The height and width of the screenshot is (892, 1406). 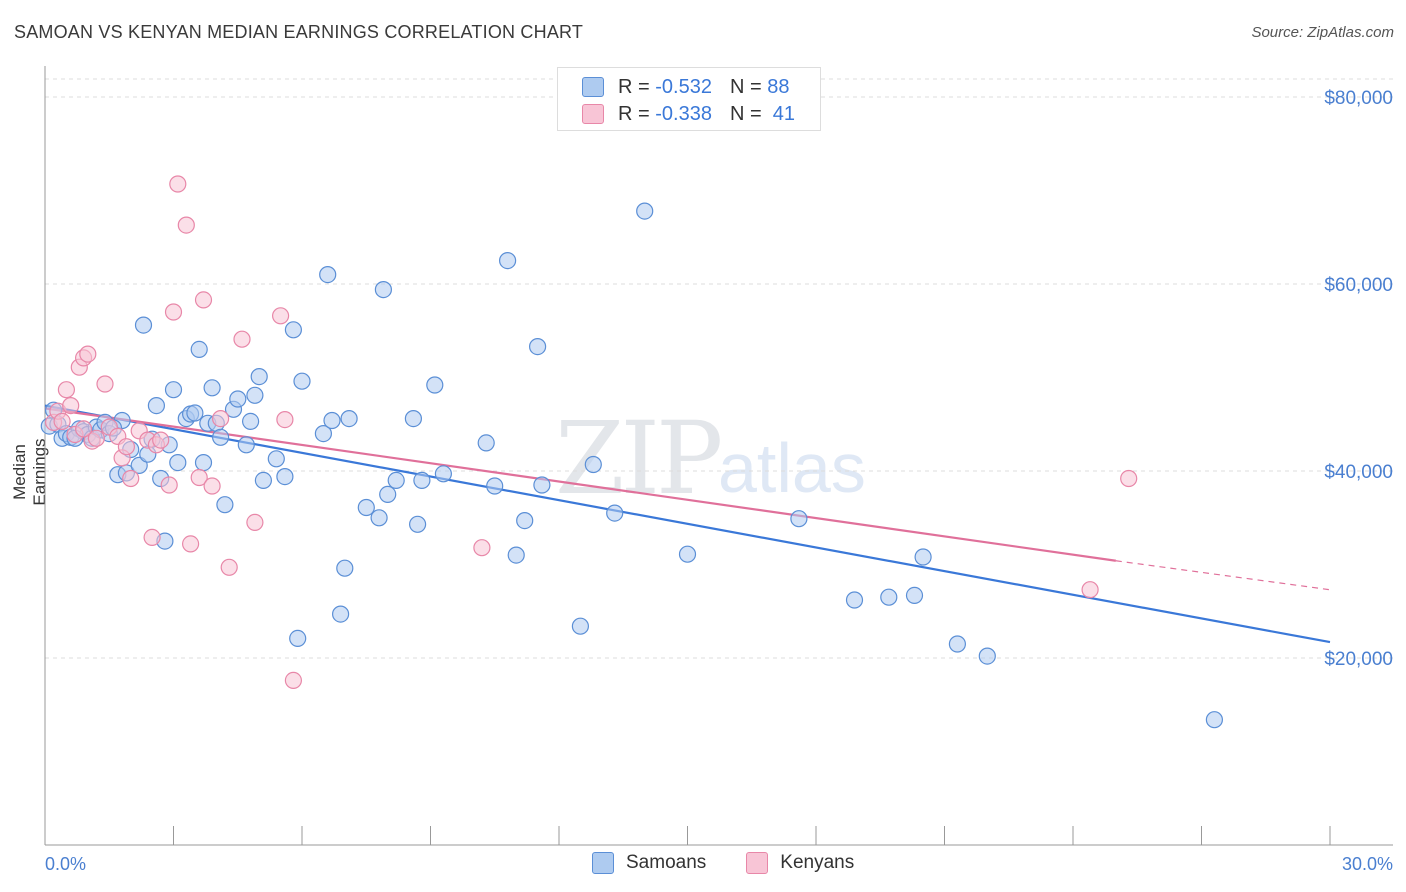 I want to click on kenyans-n-value: 41, so click(x=784, y=113).